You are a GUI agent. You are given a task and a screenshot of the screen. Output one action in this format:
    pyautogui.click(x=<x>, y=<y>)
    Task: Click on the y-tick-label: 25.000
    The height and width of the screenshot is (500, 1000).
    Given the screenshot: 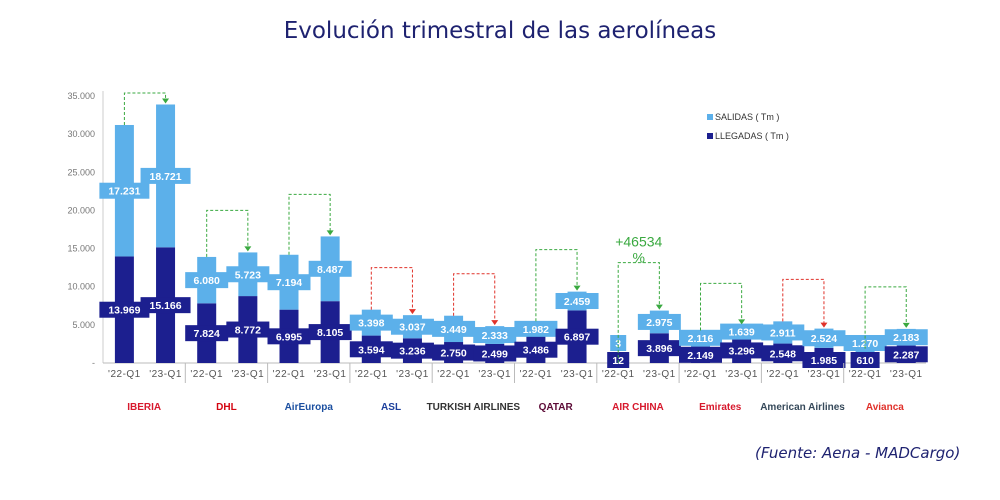 What is the action you would take?
    pyautogui.click(x=81, y=172)
    